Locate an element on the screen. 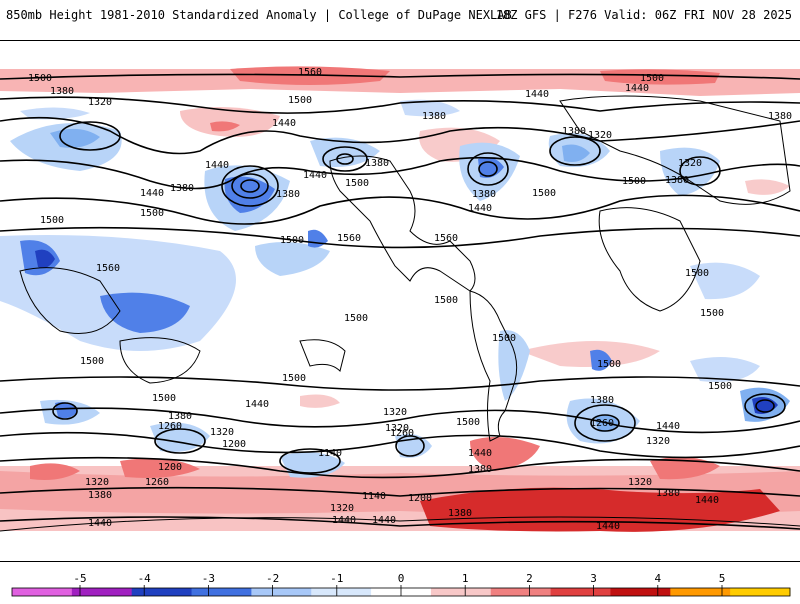 The height and width of the screenshot is (604, 800). colorbar-tick-label: -4 is located at coordinates (145, 578).